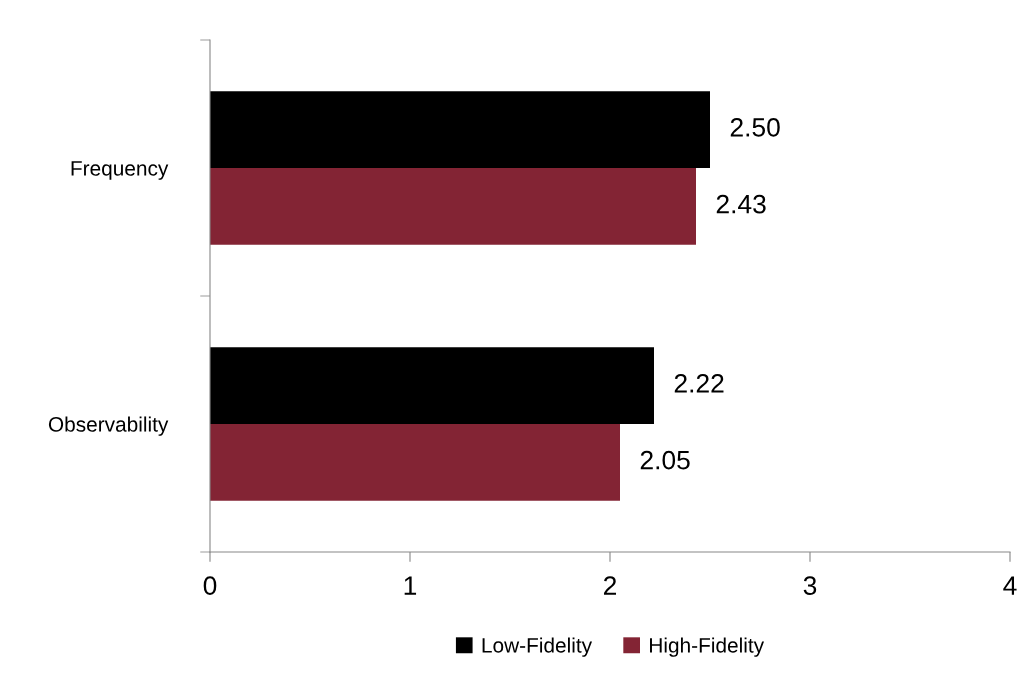 The width and height of the screenshot is (1022, 686). I want to click on x-tick-label: 1, so click(410, 585).